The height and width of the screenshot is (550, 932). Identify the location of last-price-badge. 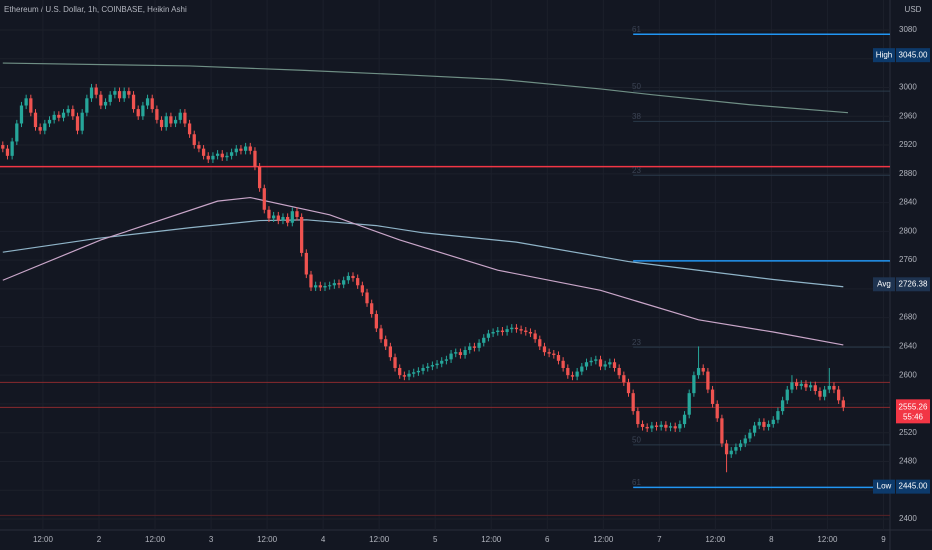
(913, 411).